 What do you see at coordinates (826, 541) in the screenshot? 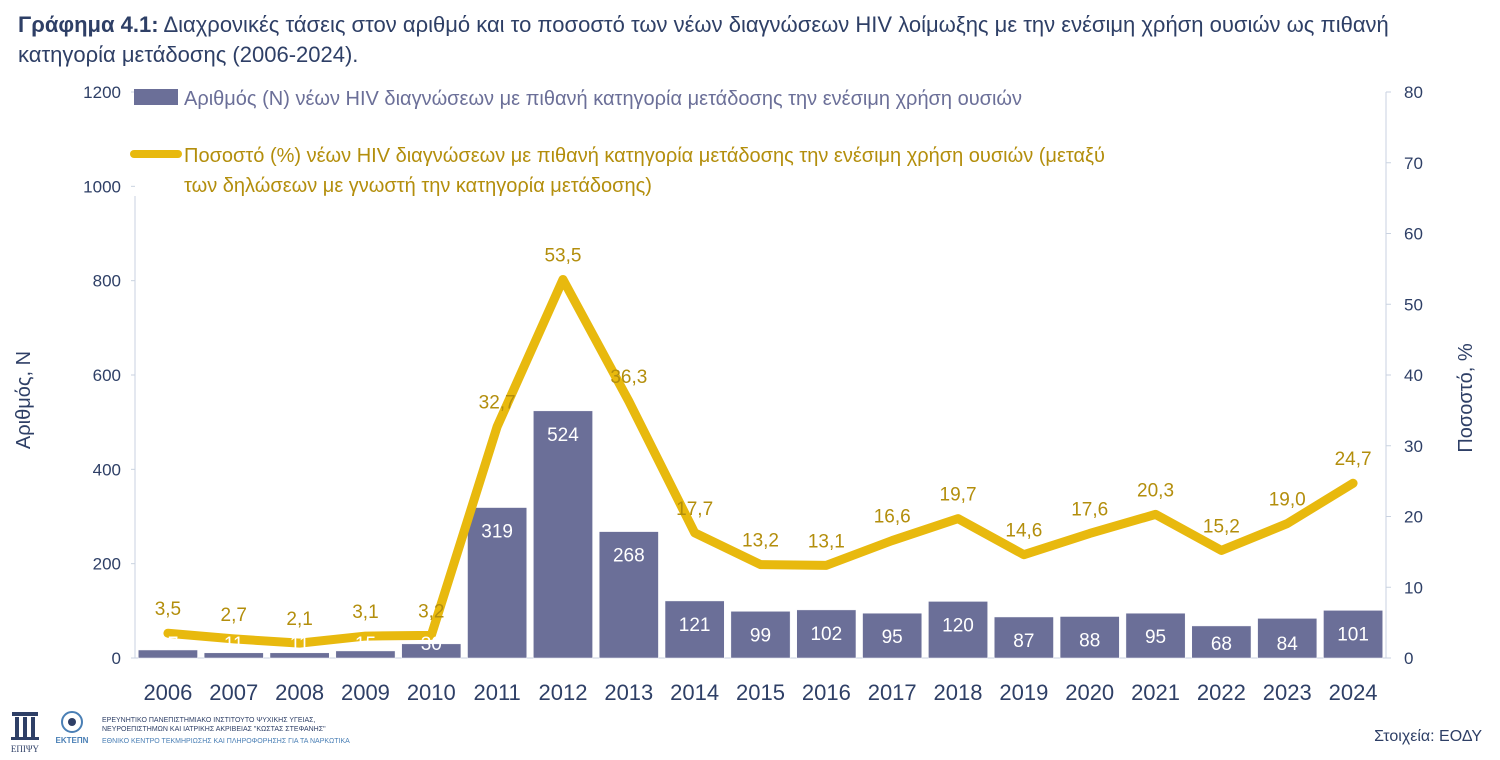
I see `line-value-label: 13,1` at bounding box center [826, 541].